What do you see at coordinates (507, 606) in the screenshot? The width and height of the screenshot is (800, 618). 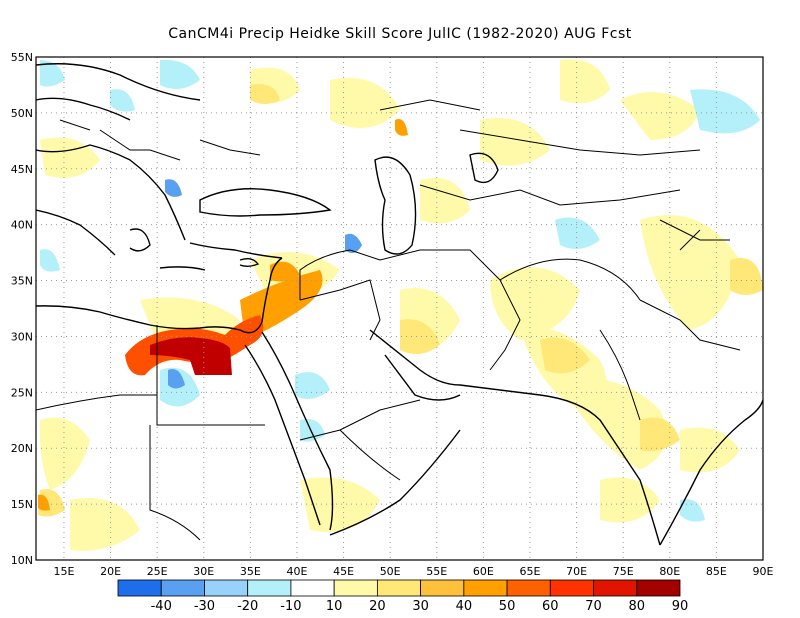 I see `colorbar-label: 50` at bounding box center [507, 606].